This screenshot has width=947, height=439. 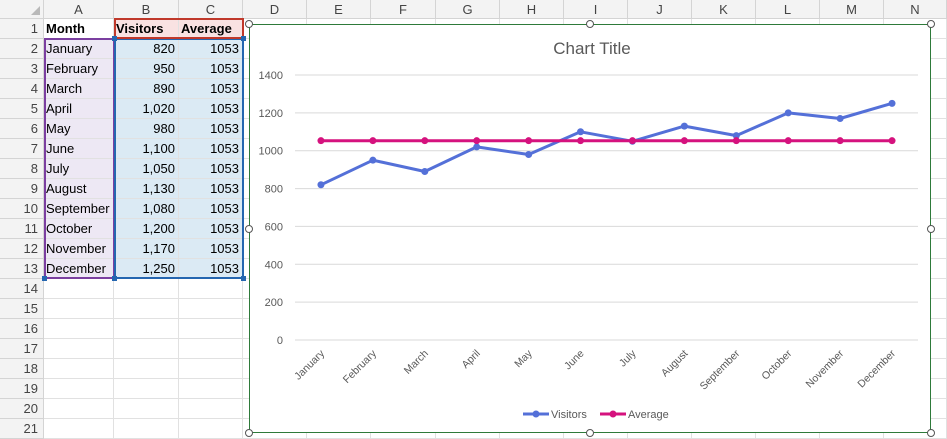 What do you see at coordinates (22, 129) in the screenshot?
I see `row-header-6: 6` at bounding box center [22, 129].